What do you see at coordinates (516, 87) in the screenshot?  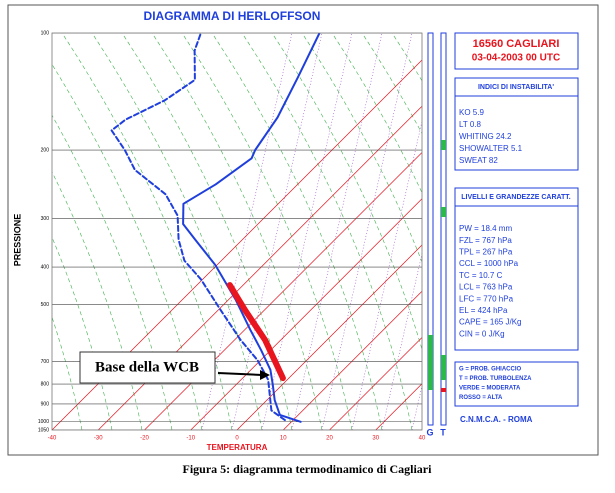 I see `indices-title: INDICI DI INSTABILITA'` at bounding box center [516, 87].